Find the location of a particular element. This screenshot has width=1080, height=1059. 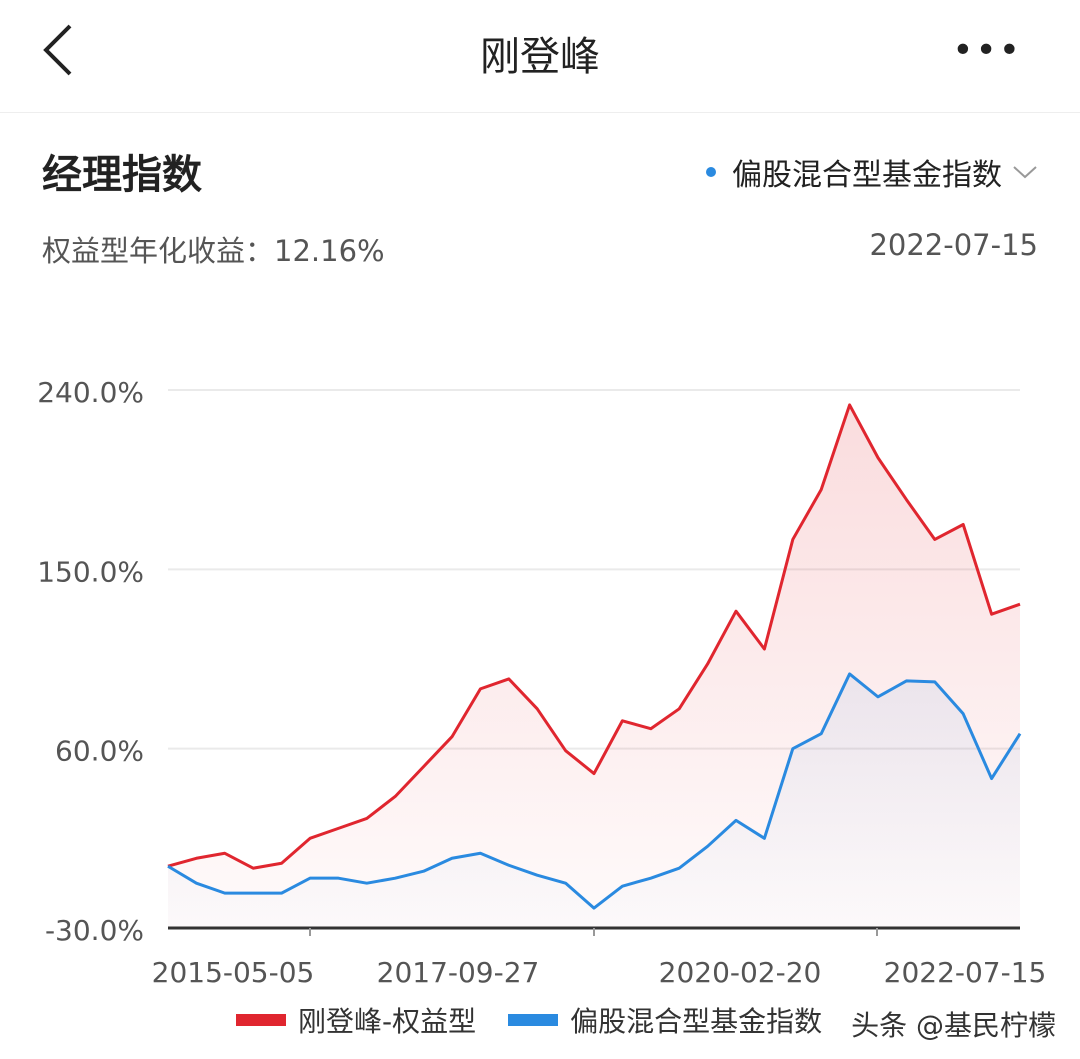

return-value: 12.16% is located at coordinates (329, 251).